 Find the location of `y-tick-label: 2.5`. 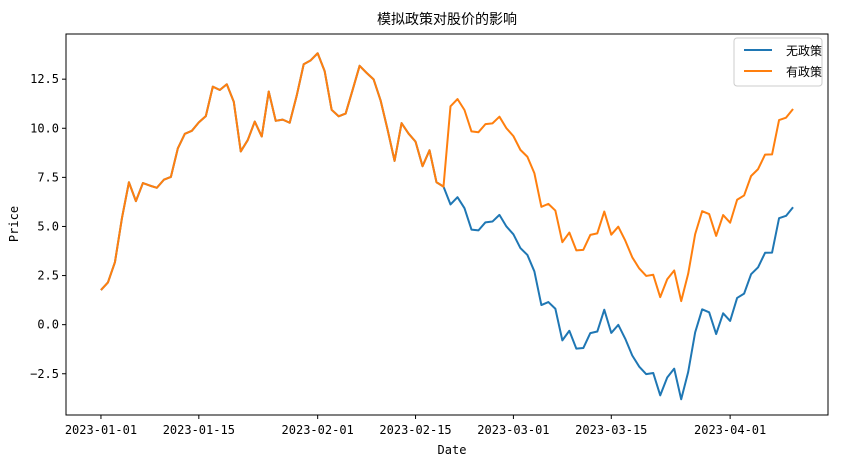

y-tick-label: 2.5 is located at coordinates (48, 276).